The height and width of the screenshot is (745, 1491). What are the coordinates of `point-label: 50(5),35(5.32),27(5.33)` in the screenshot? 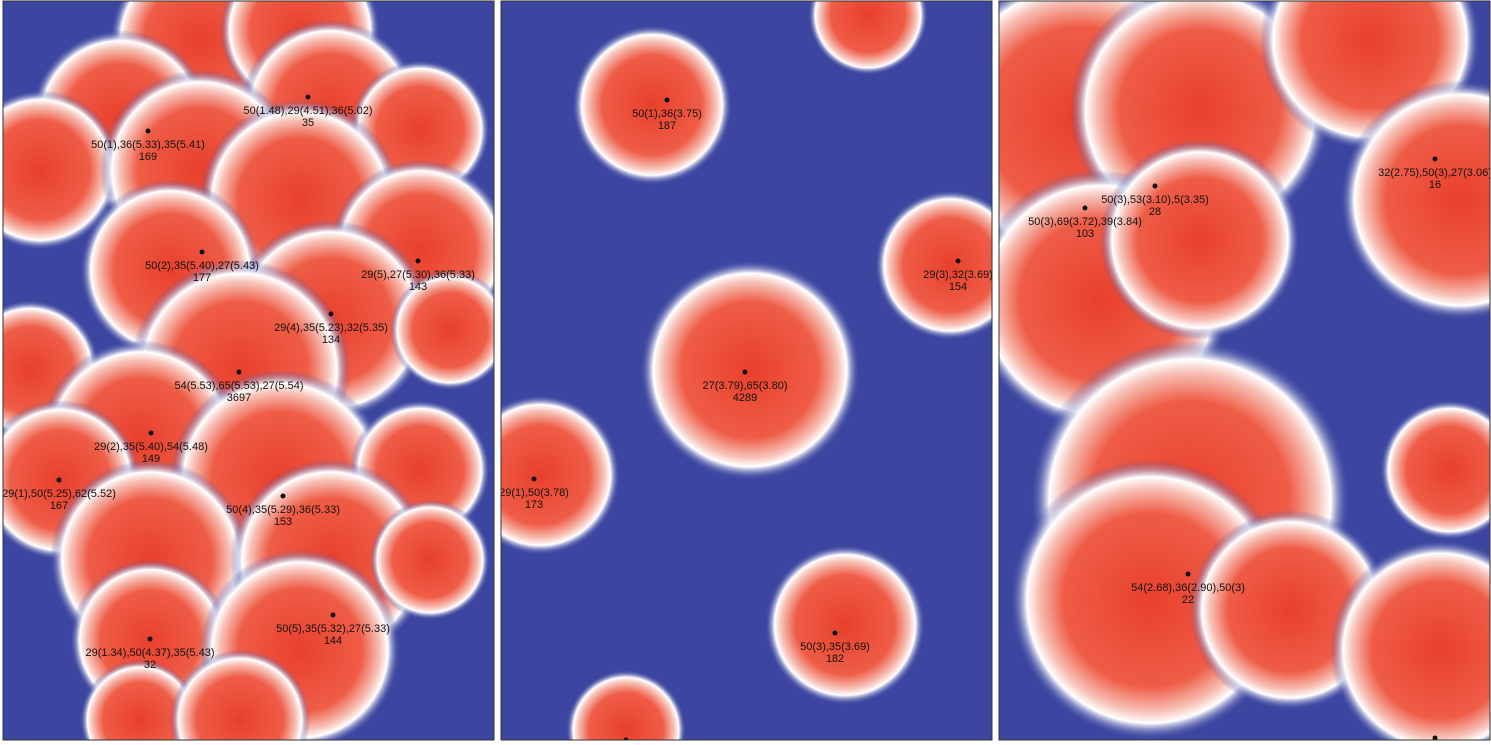 It's located at (333, 629).